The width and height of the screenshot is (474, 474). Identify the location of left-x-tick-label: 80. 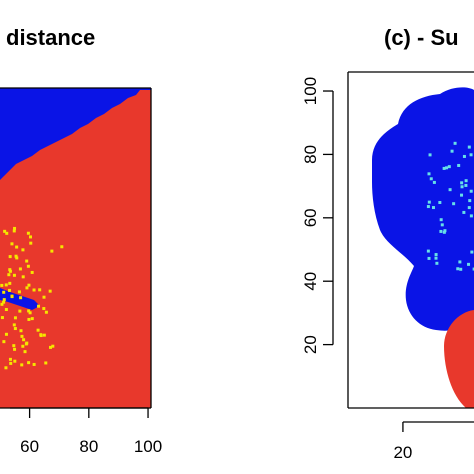
(88, 446).